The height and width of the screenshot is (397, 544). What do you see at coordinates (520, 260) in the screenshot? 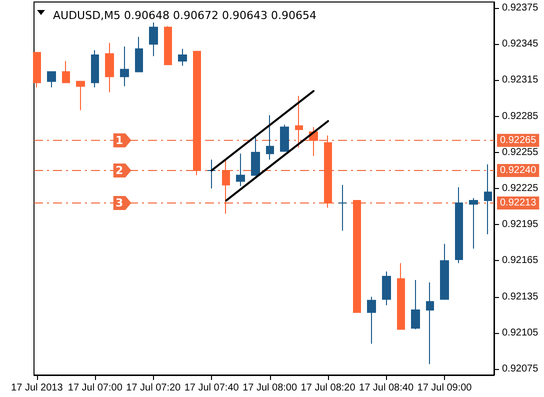
I see `y-tick-label: 0.92165` at bounding box center [520, 260].